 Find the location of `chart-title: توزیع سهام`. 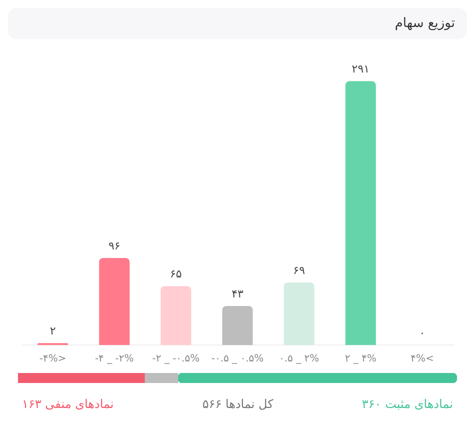

chart-title: توزیع سهام is located at coordinates (237, 23).